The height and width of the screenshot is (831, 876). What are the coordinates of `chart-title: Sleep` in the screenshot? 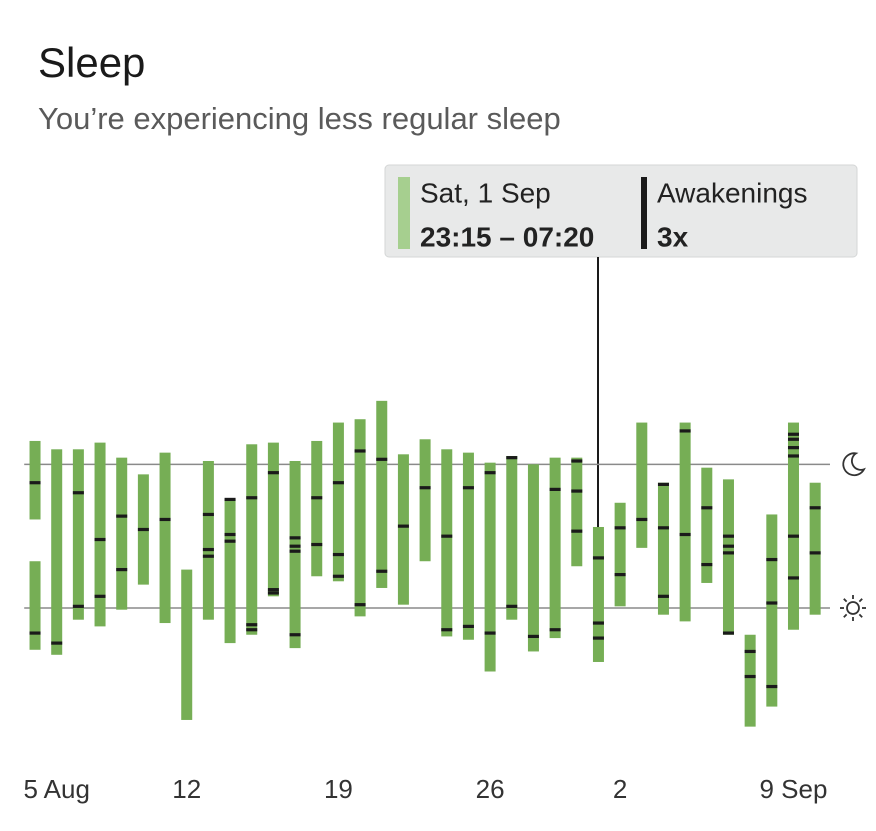 It's located at (91, 62).